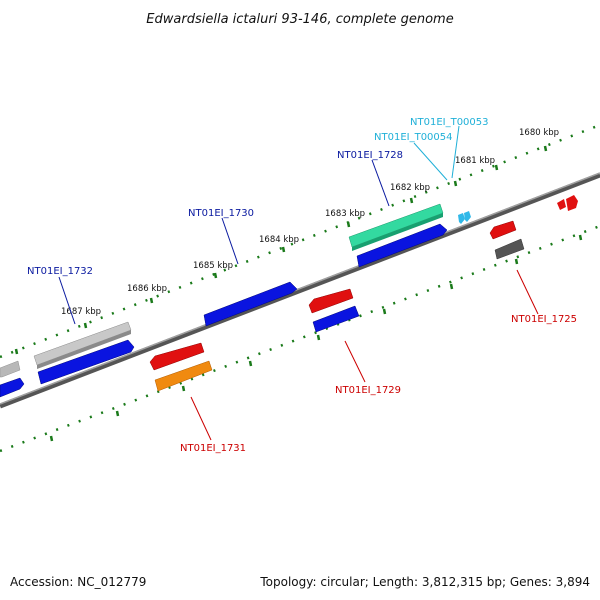 The image size is (600, 600). Describe the element at coordinates (213, 448) in the screenshot. I see `gene-label-1731: NT01EI_1731` at that location.